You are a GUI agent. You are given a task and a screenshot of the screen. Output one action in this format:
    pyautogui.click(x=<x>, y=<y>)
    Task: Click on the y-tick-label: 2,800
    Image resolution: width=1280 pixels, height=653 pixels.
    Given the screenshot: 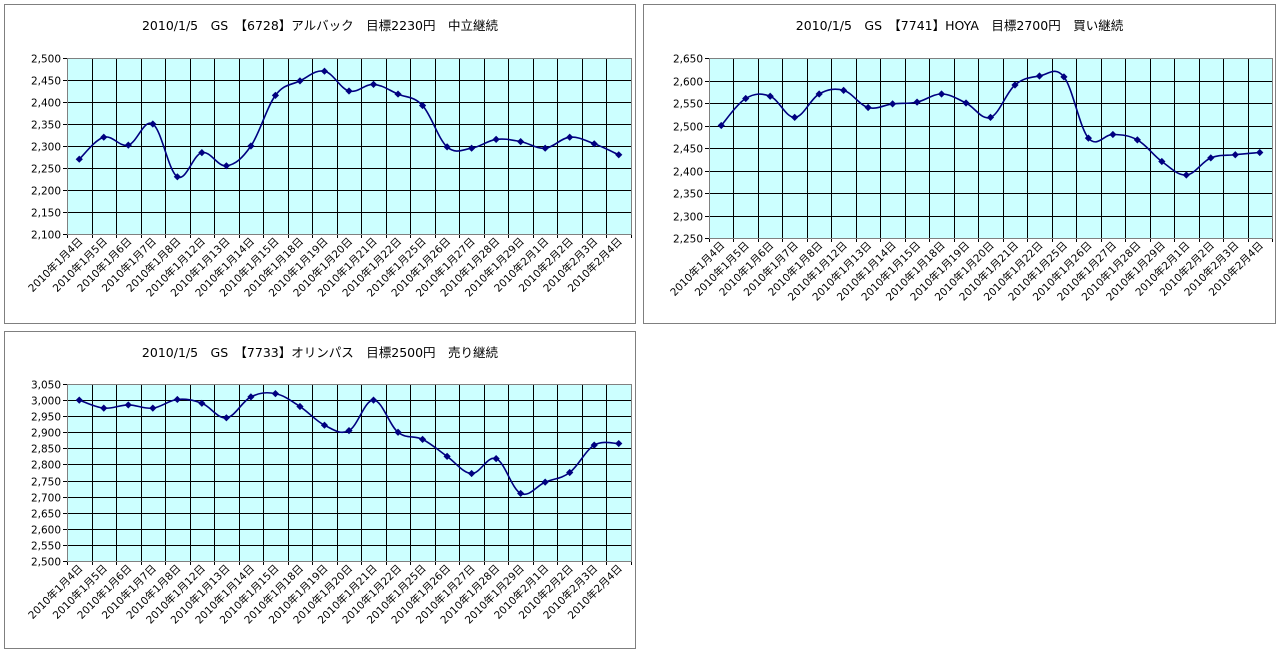 What is the action you would take?
    pyautogui.click(x=46, y=466)
    